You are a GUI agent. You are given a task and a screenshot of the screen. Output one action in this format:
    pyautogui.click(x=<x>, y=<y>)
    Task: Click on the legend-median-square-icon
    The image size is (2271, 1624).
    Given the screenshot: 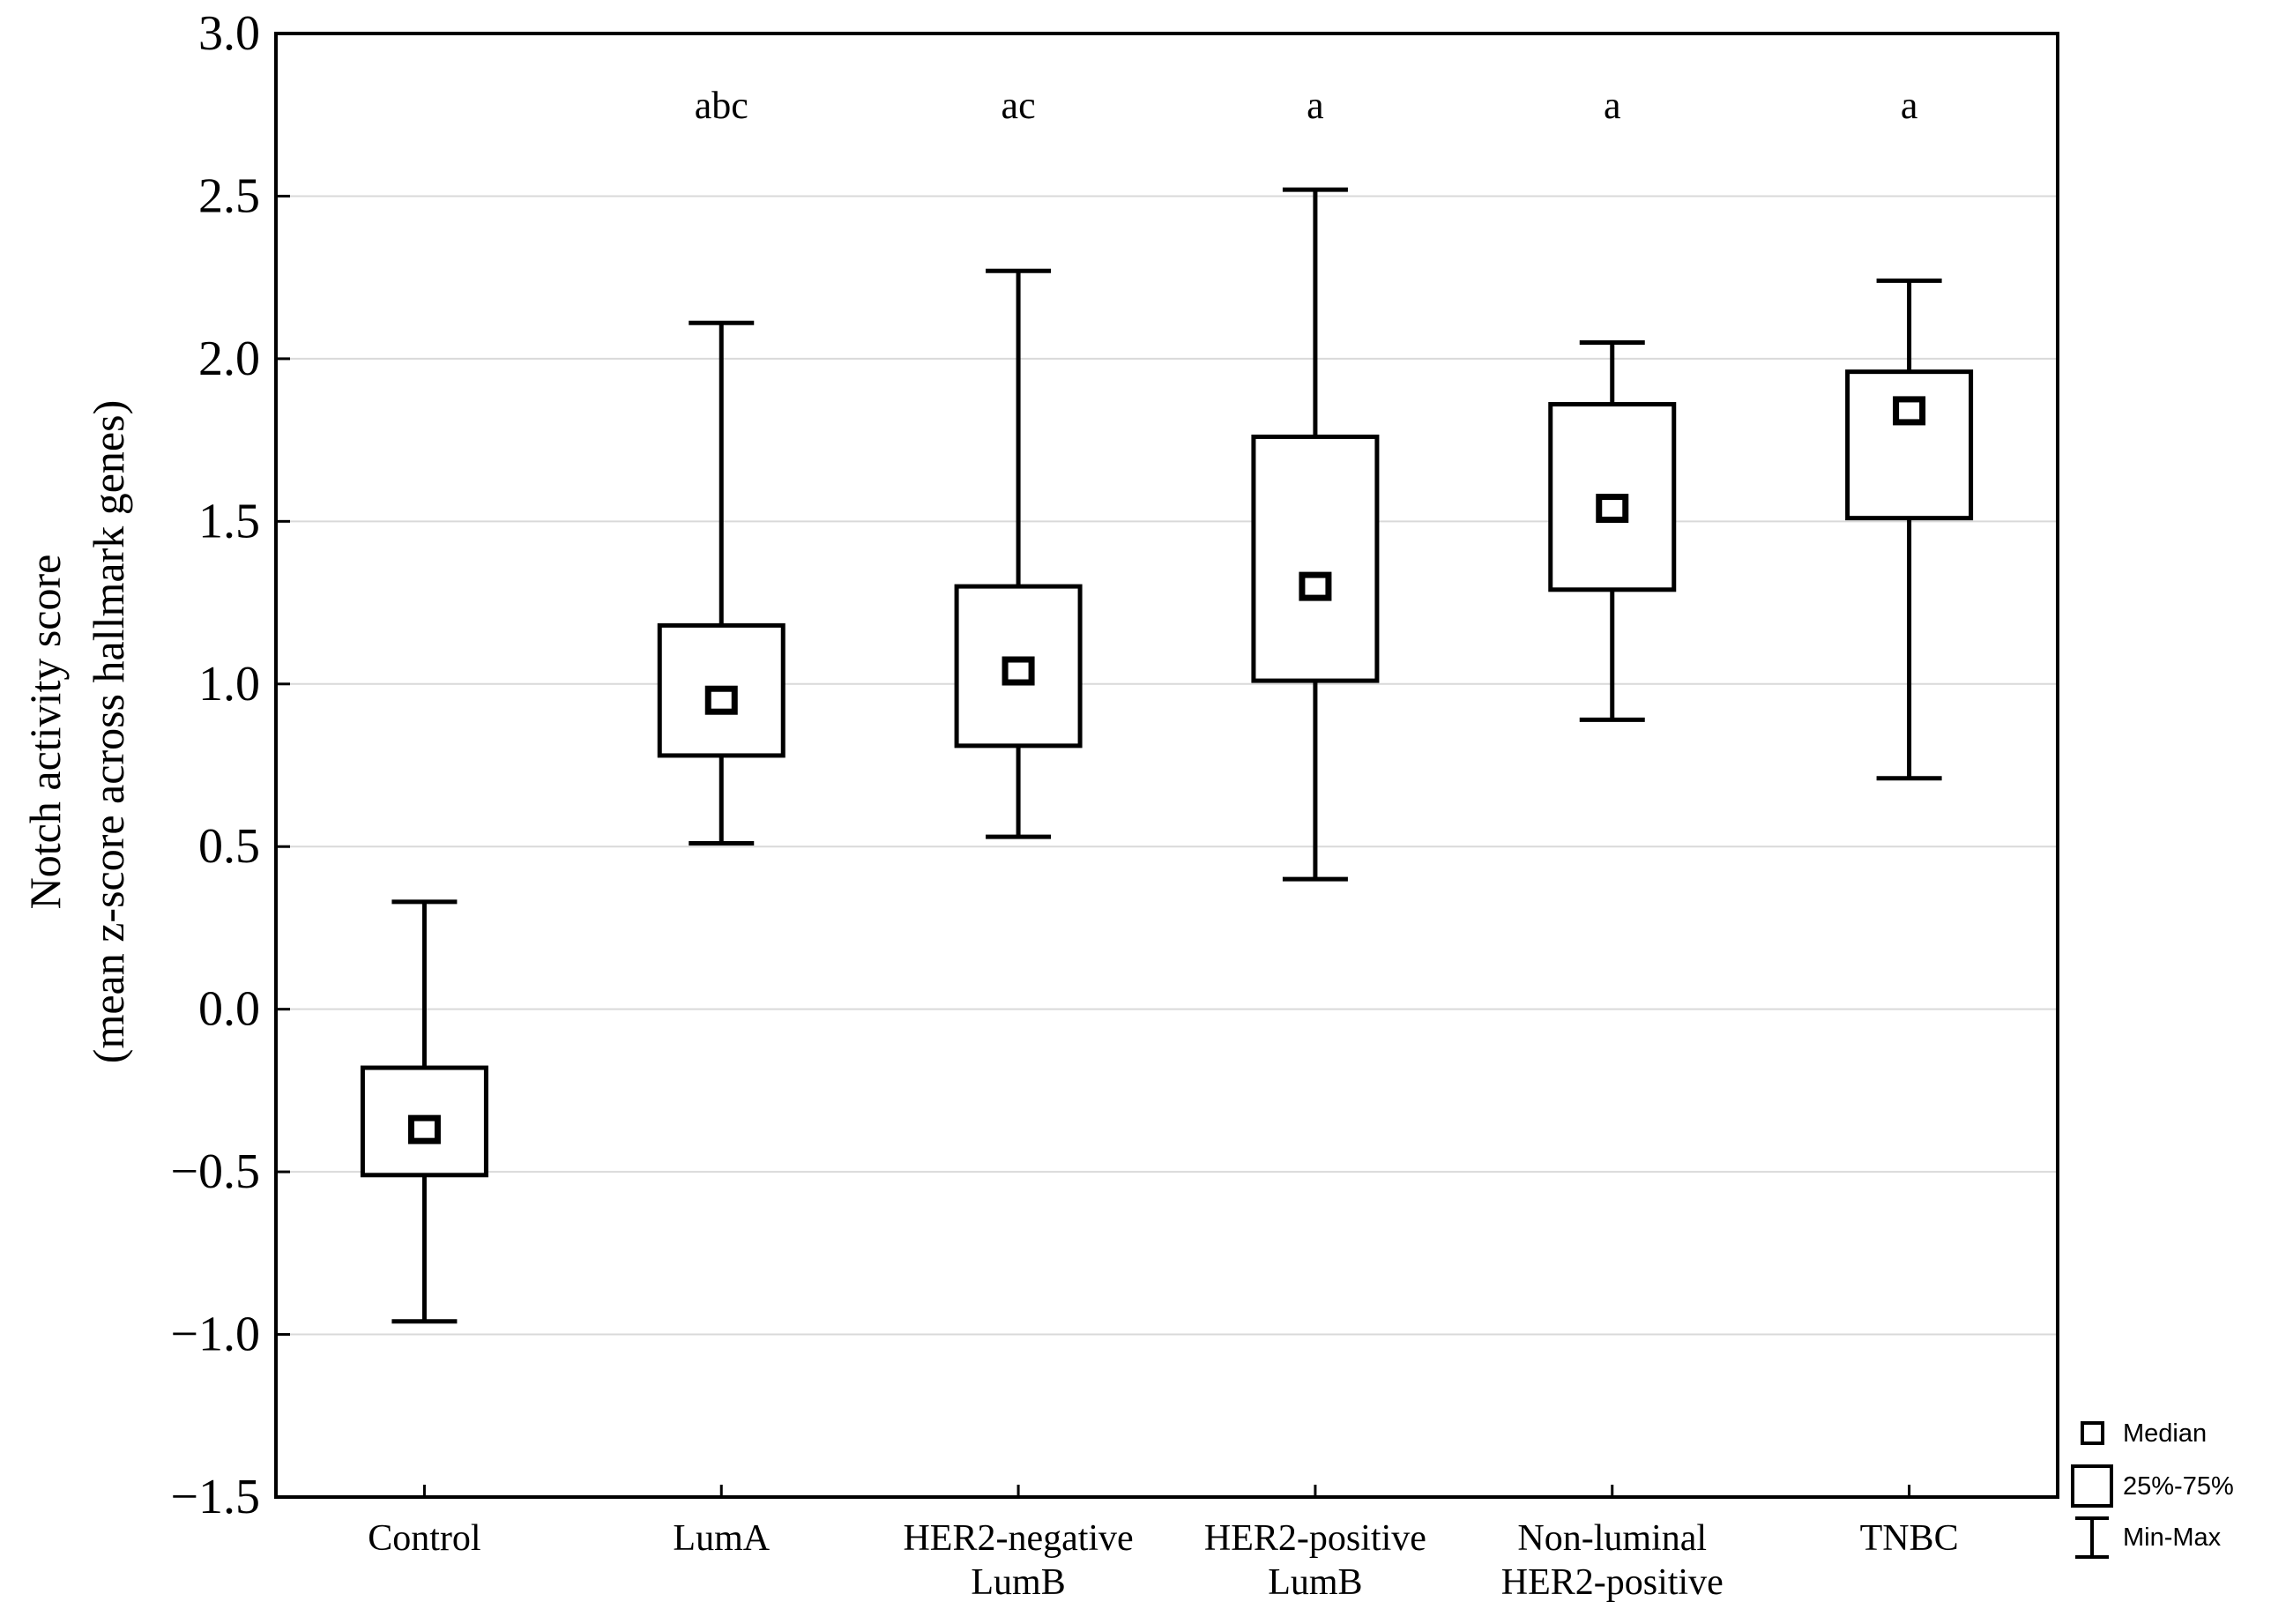 What is the action you would take?
    pyautogui.click(x=2092, y=1433)
    